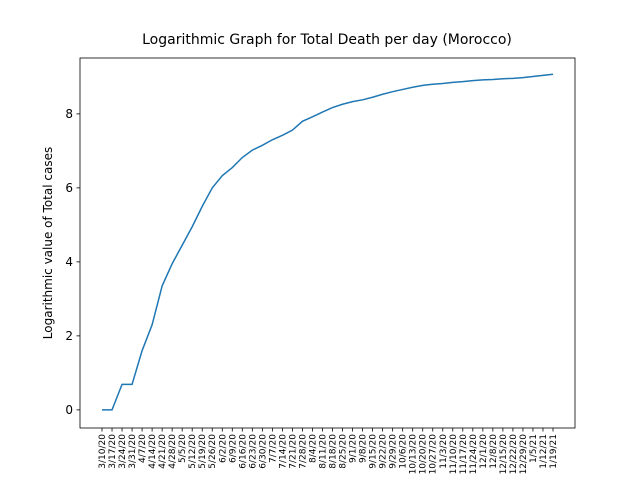 The width and height of the screenshot is (640, 480). What do you see at coordinates (323, 451) in the screenshot?
I see `x-tick-label: 8/11/20` at bounding box center [323, 451].